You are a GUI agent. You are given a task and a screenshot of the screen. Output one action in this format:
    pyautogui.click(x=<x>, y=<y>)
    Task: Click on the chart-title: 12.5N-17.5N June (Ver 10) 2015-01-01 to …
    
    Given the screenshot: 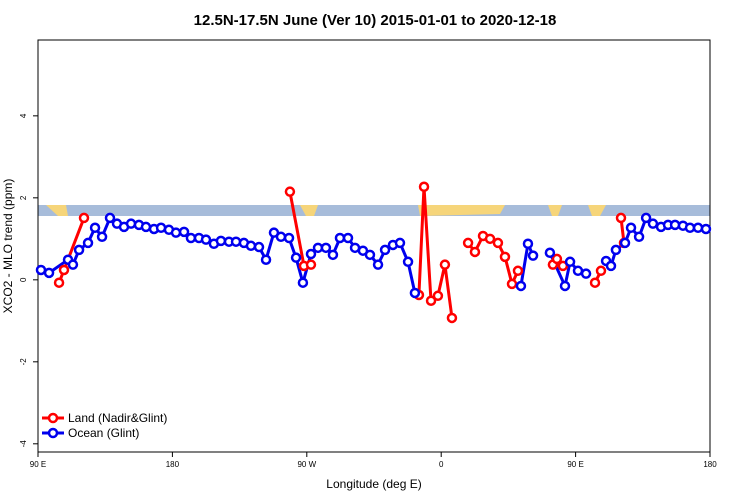 What is the action you would take?
    pyautogui.click(x=375, y=20)
    